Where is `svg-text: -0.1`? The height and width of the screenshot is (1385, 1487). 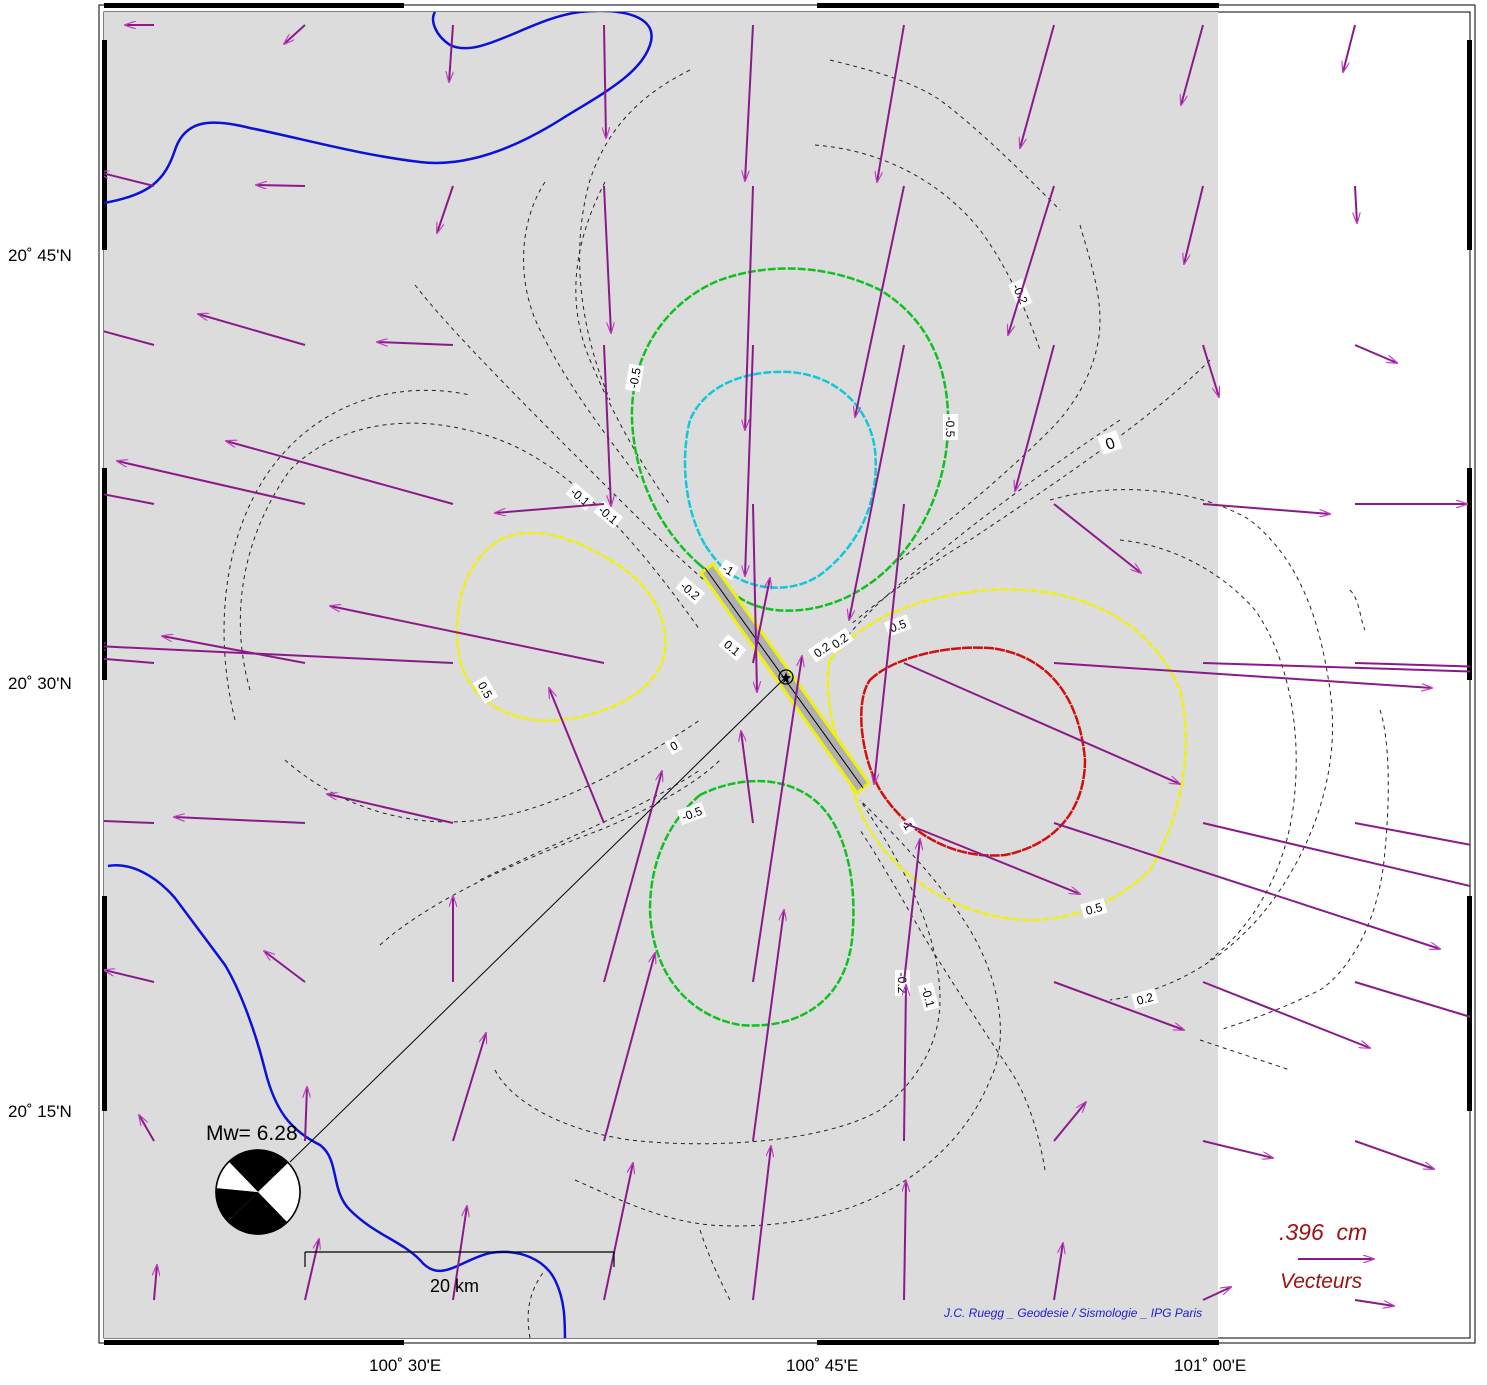 svg-text: -0.1 is located at coordinates (928, 997).